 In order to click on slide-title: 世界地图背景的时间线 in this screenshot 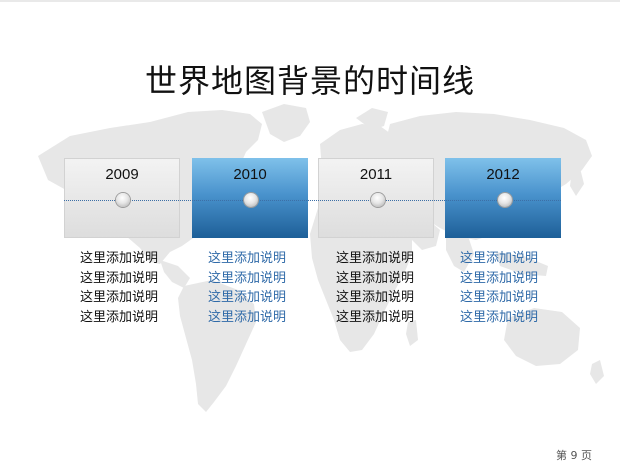, I will do `click(309, 81)`.